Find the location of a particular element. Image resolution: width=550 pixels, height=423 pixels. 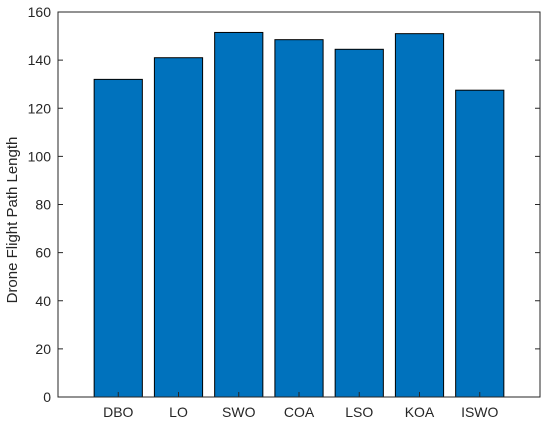

bar-koa is located at coordinates (419, 215).